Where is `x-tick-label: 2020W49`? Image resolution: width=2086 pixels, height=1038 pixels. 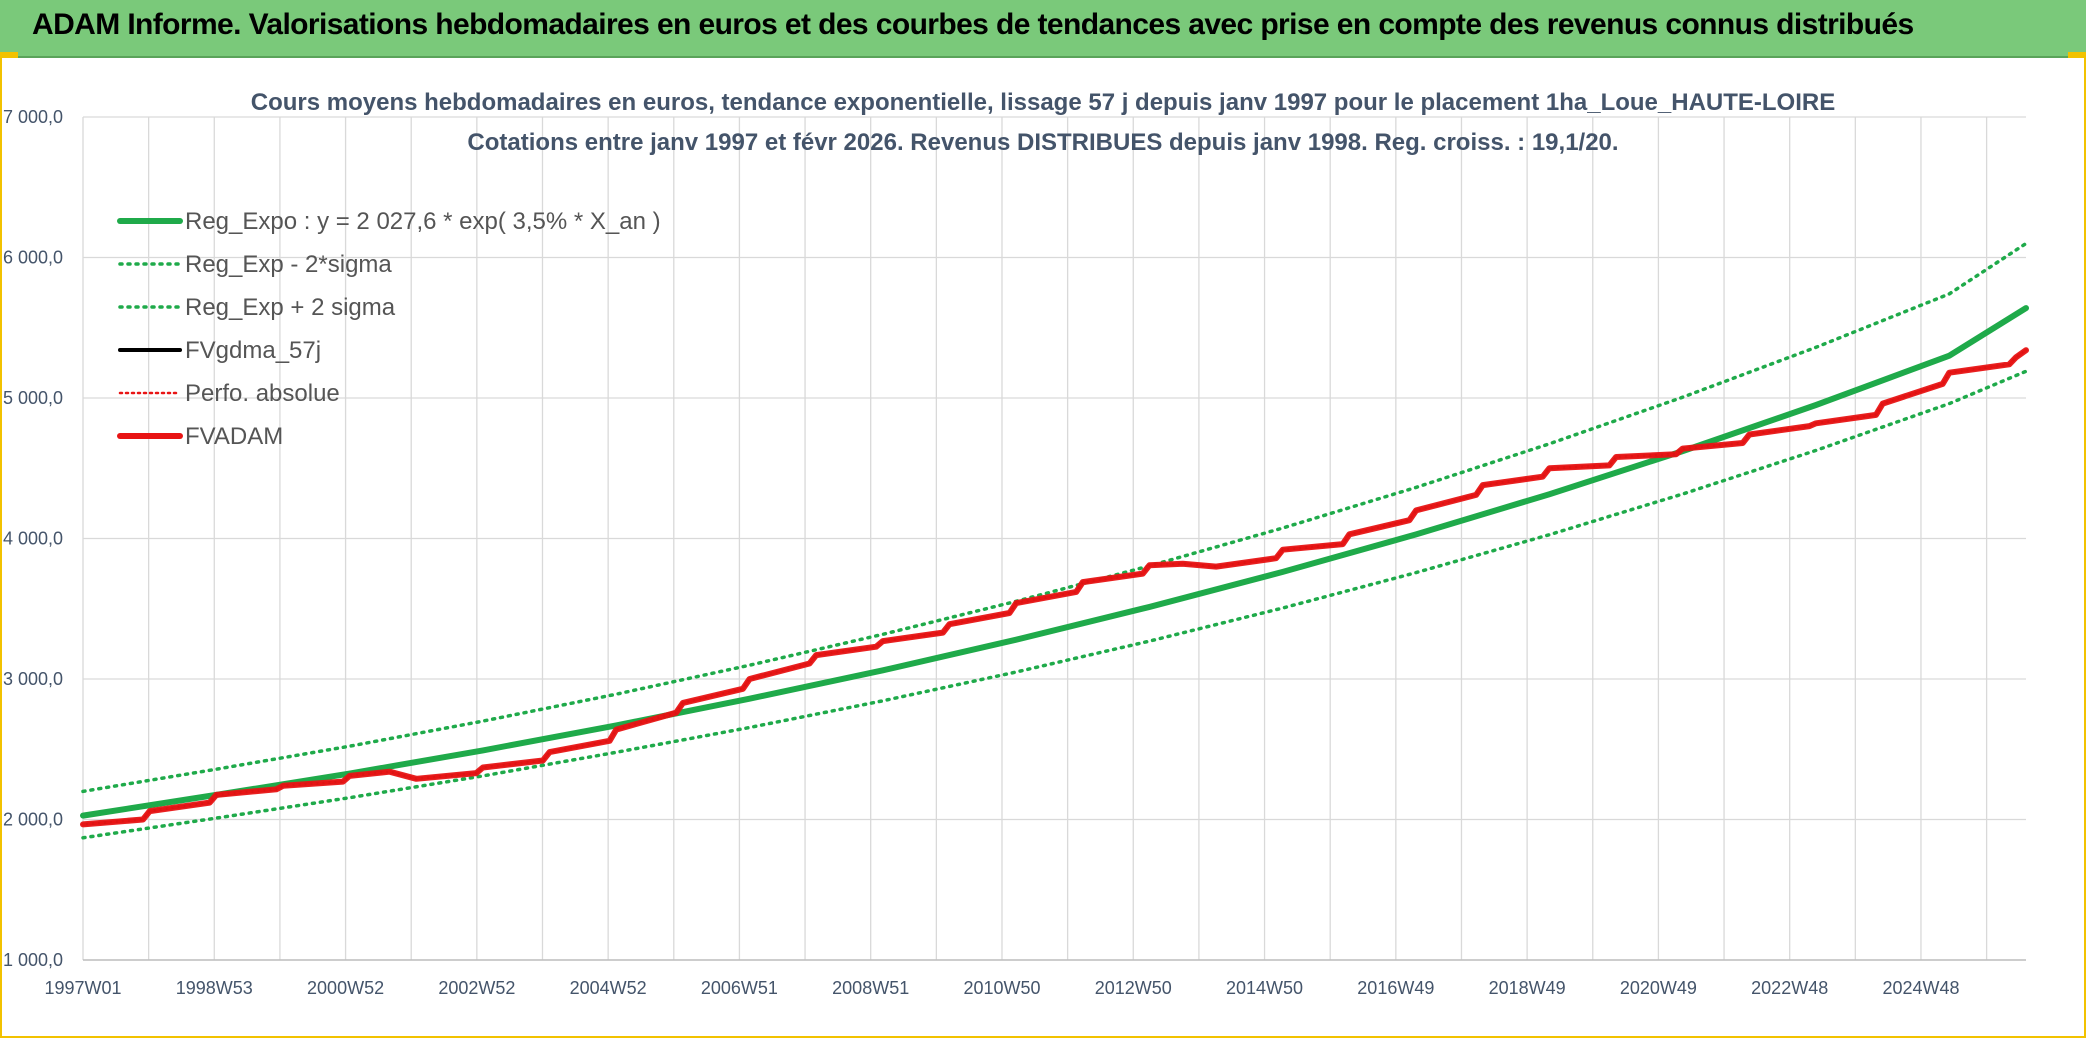
x-tick-label: 2020W49 is located at coordinates (1658, 988).